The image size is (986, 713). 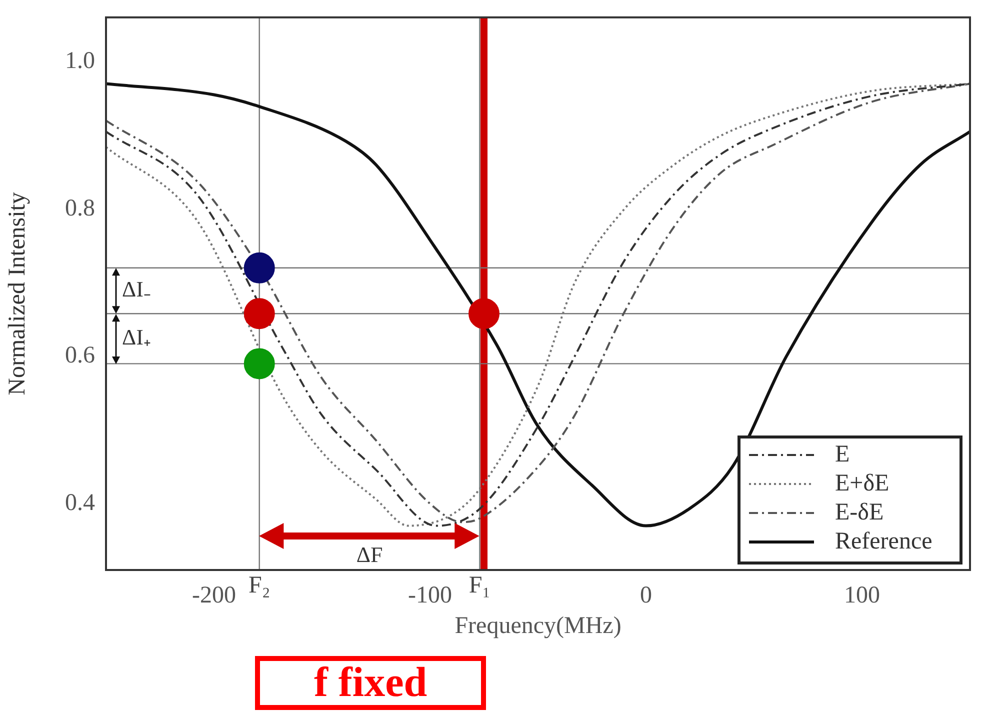 What do you see at coordinates (80, 355) in the screenshot?
I see `y-tick-label: 0.6` at bounding box center [80, 355].